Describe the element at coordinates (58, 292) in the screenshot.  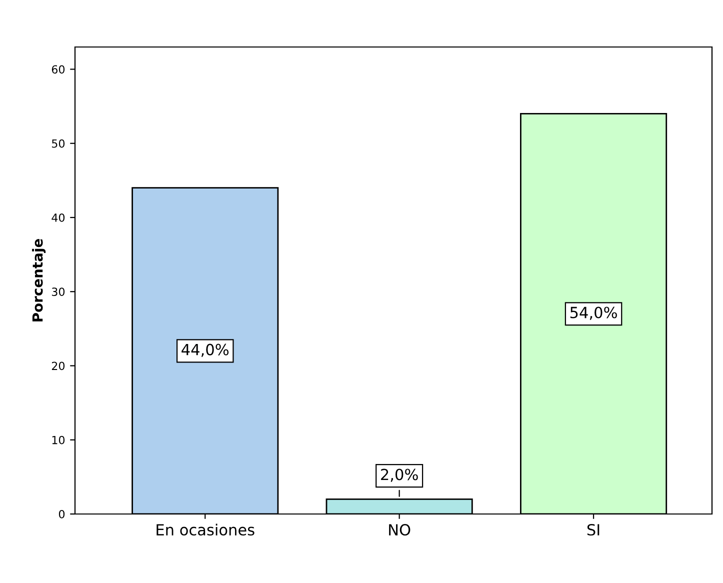
I see `y-tick-label: 30` at that location.